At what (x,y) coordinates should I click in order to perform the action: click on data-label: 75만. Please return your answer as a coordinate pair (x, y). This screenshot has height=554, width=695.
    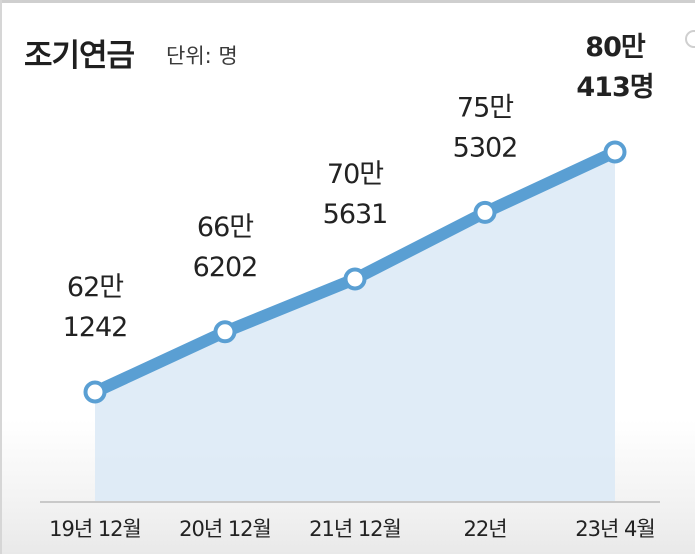
    Looking at the image, I should click on (485, 107).